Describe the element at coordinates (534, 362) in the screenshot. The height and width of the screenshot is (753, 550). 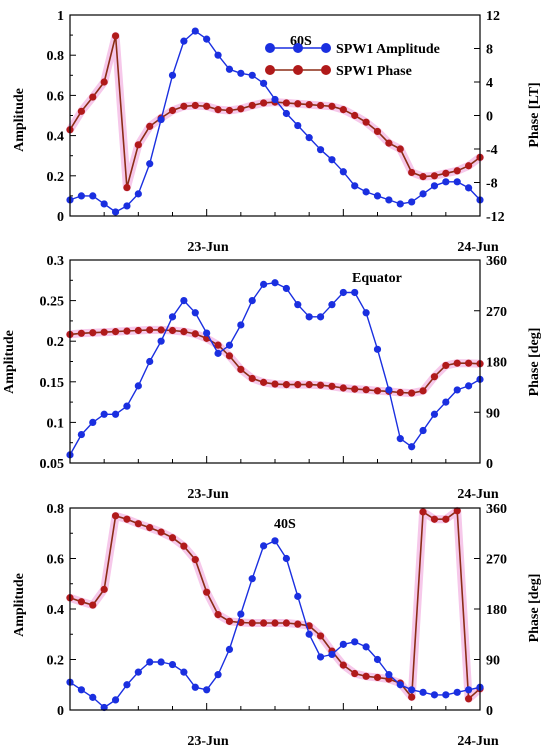
I see `y-axis-label-right: Phase [deg]` at that location.